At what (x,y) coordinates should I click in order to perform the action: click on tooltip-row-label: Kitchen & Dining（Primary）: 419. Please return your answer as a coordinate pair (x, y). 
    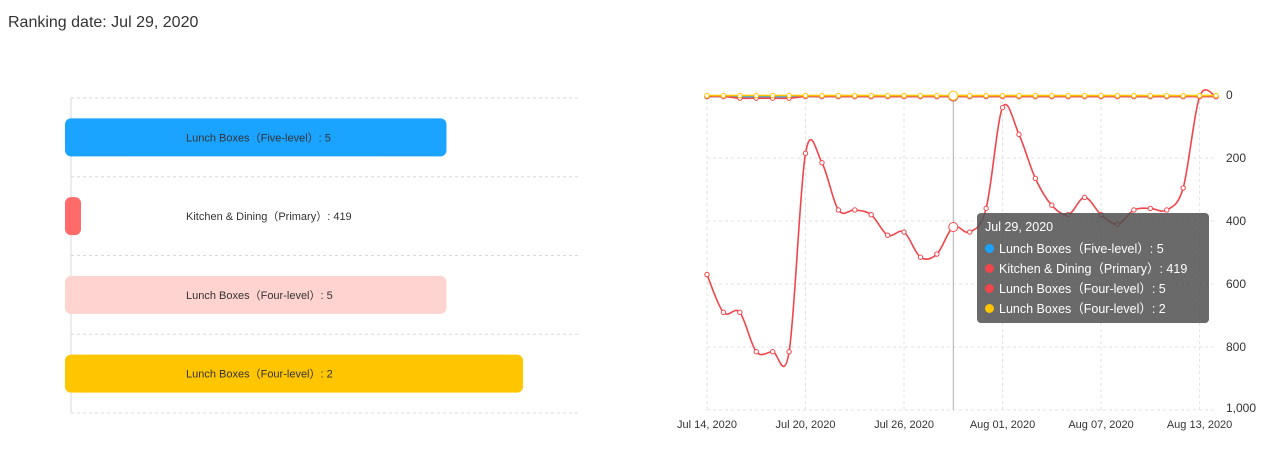
    Looking at the image, I should click on (1093, 269).